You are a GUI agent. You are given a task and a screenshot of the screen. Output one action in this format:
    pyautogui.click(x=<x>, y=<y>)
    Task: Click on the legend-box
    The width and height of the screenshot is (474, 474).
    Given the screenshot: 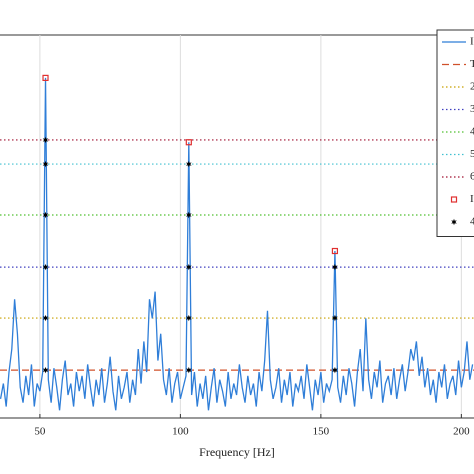 What is the action you would take?
    pyautogui.click(x=455, y=133)
    